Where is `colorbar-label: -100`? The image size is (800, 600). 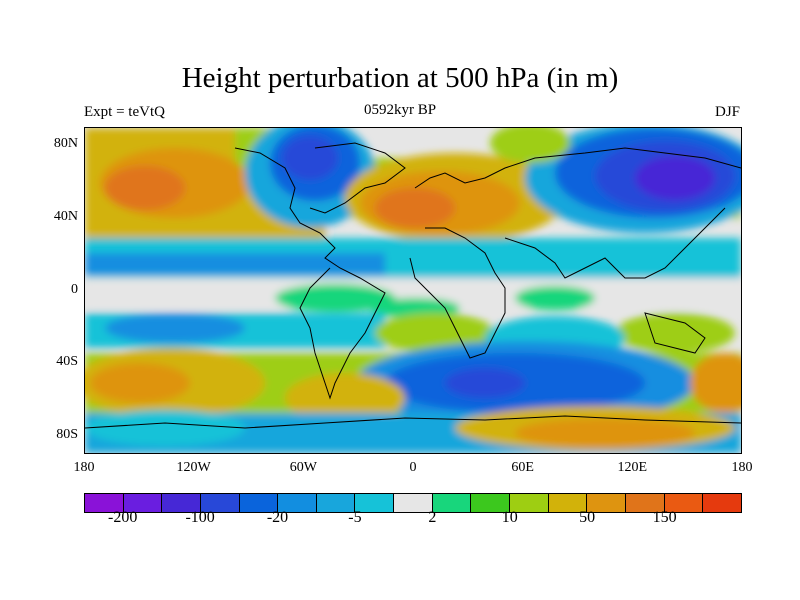
colorbar-label: -100 is located at coordinates (200, 517).